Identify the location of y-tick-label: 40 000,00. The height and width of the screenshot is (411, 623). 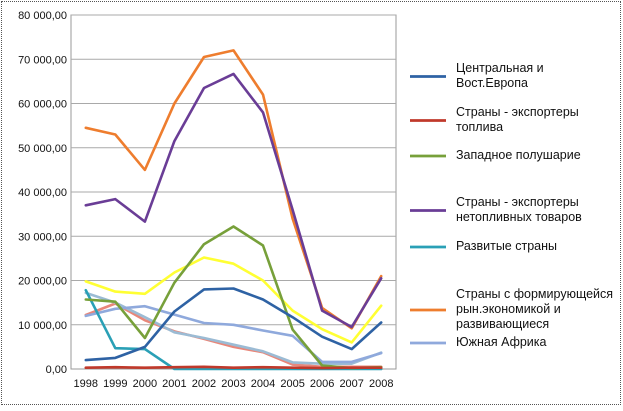
(42, 193).